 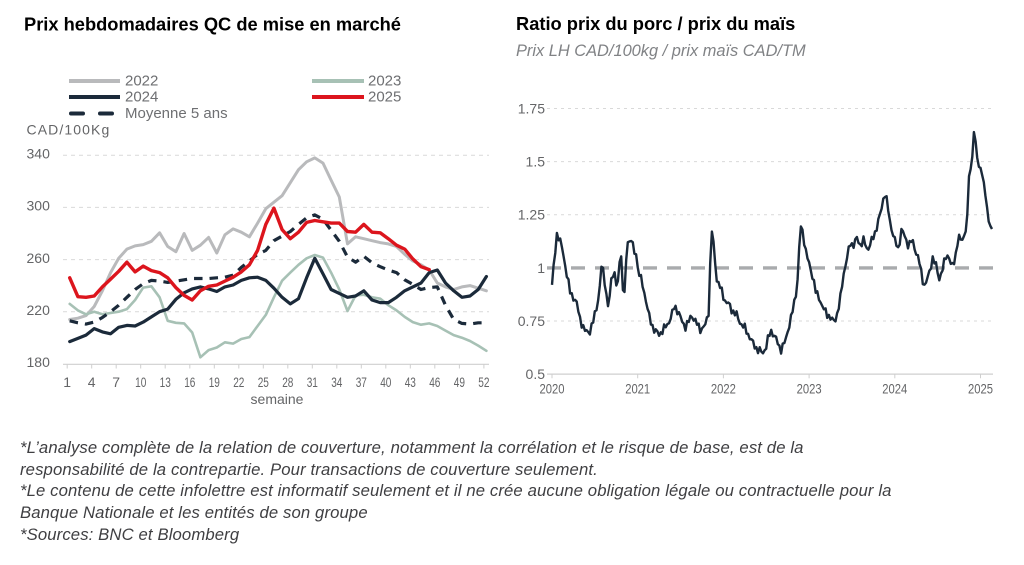 What do you see at coordinates (287, 382) in the screenshot?
I see `svg-text: 28` at bounding box center [287, 382].